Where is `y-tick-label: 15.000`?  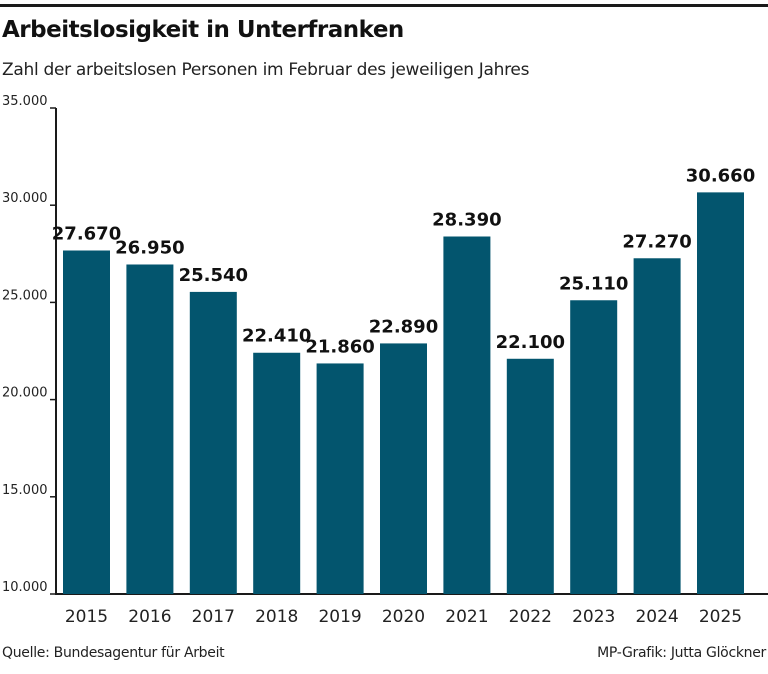
y-tick-label: 15.000 is located at coordinates (25, 490).